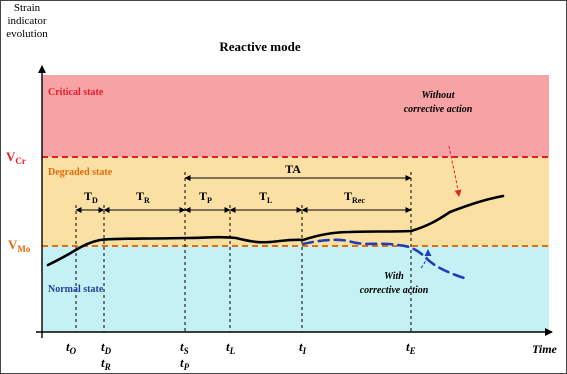 The width and height of the screenshot is (567, 374). I want to click on label-TA-main: TA, so click(293, 169).